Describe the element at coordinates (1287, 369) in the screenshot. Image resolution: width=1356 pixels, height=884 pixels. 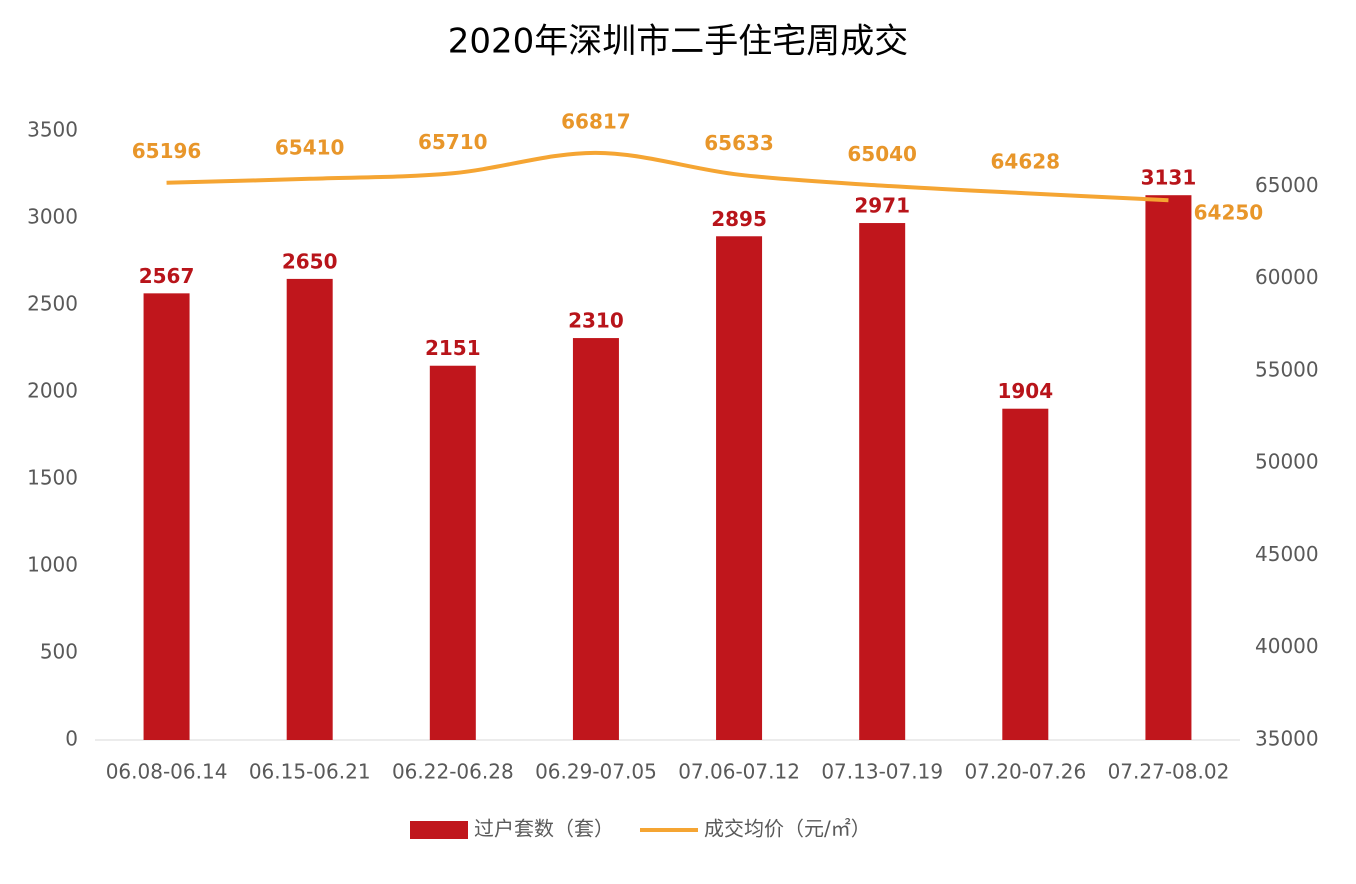
I see `y2-tick-label: 55000` at that location.